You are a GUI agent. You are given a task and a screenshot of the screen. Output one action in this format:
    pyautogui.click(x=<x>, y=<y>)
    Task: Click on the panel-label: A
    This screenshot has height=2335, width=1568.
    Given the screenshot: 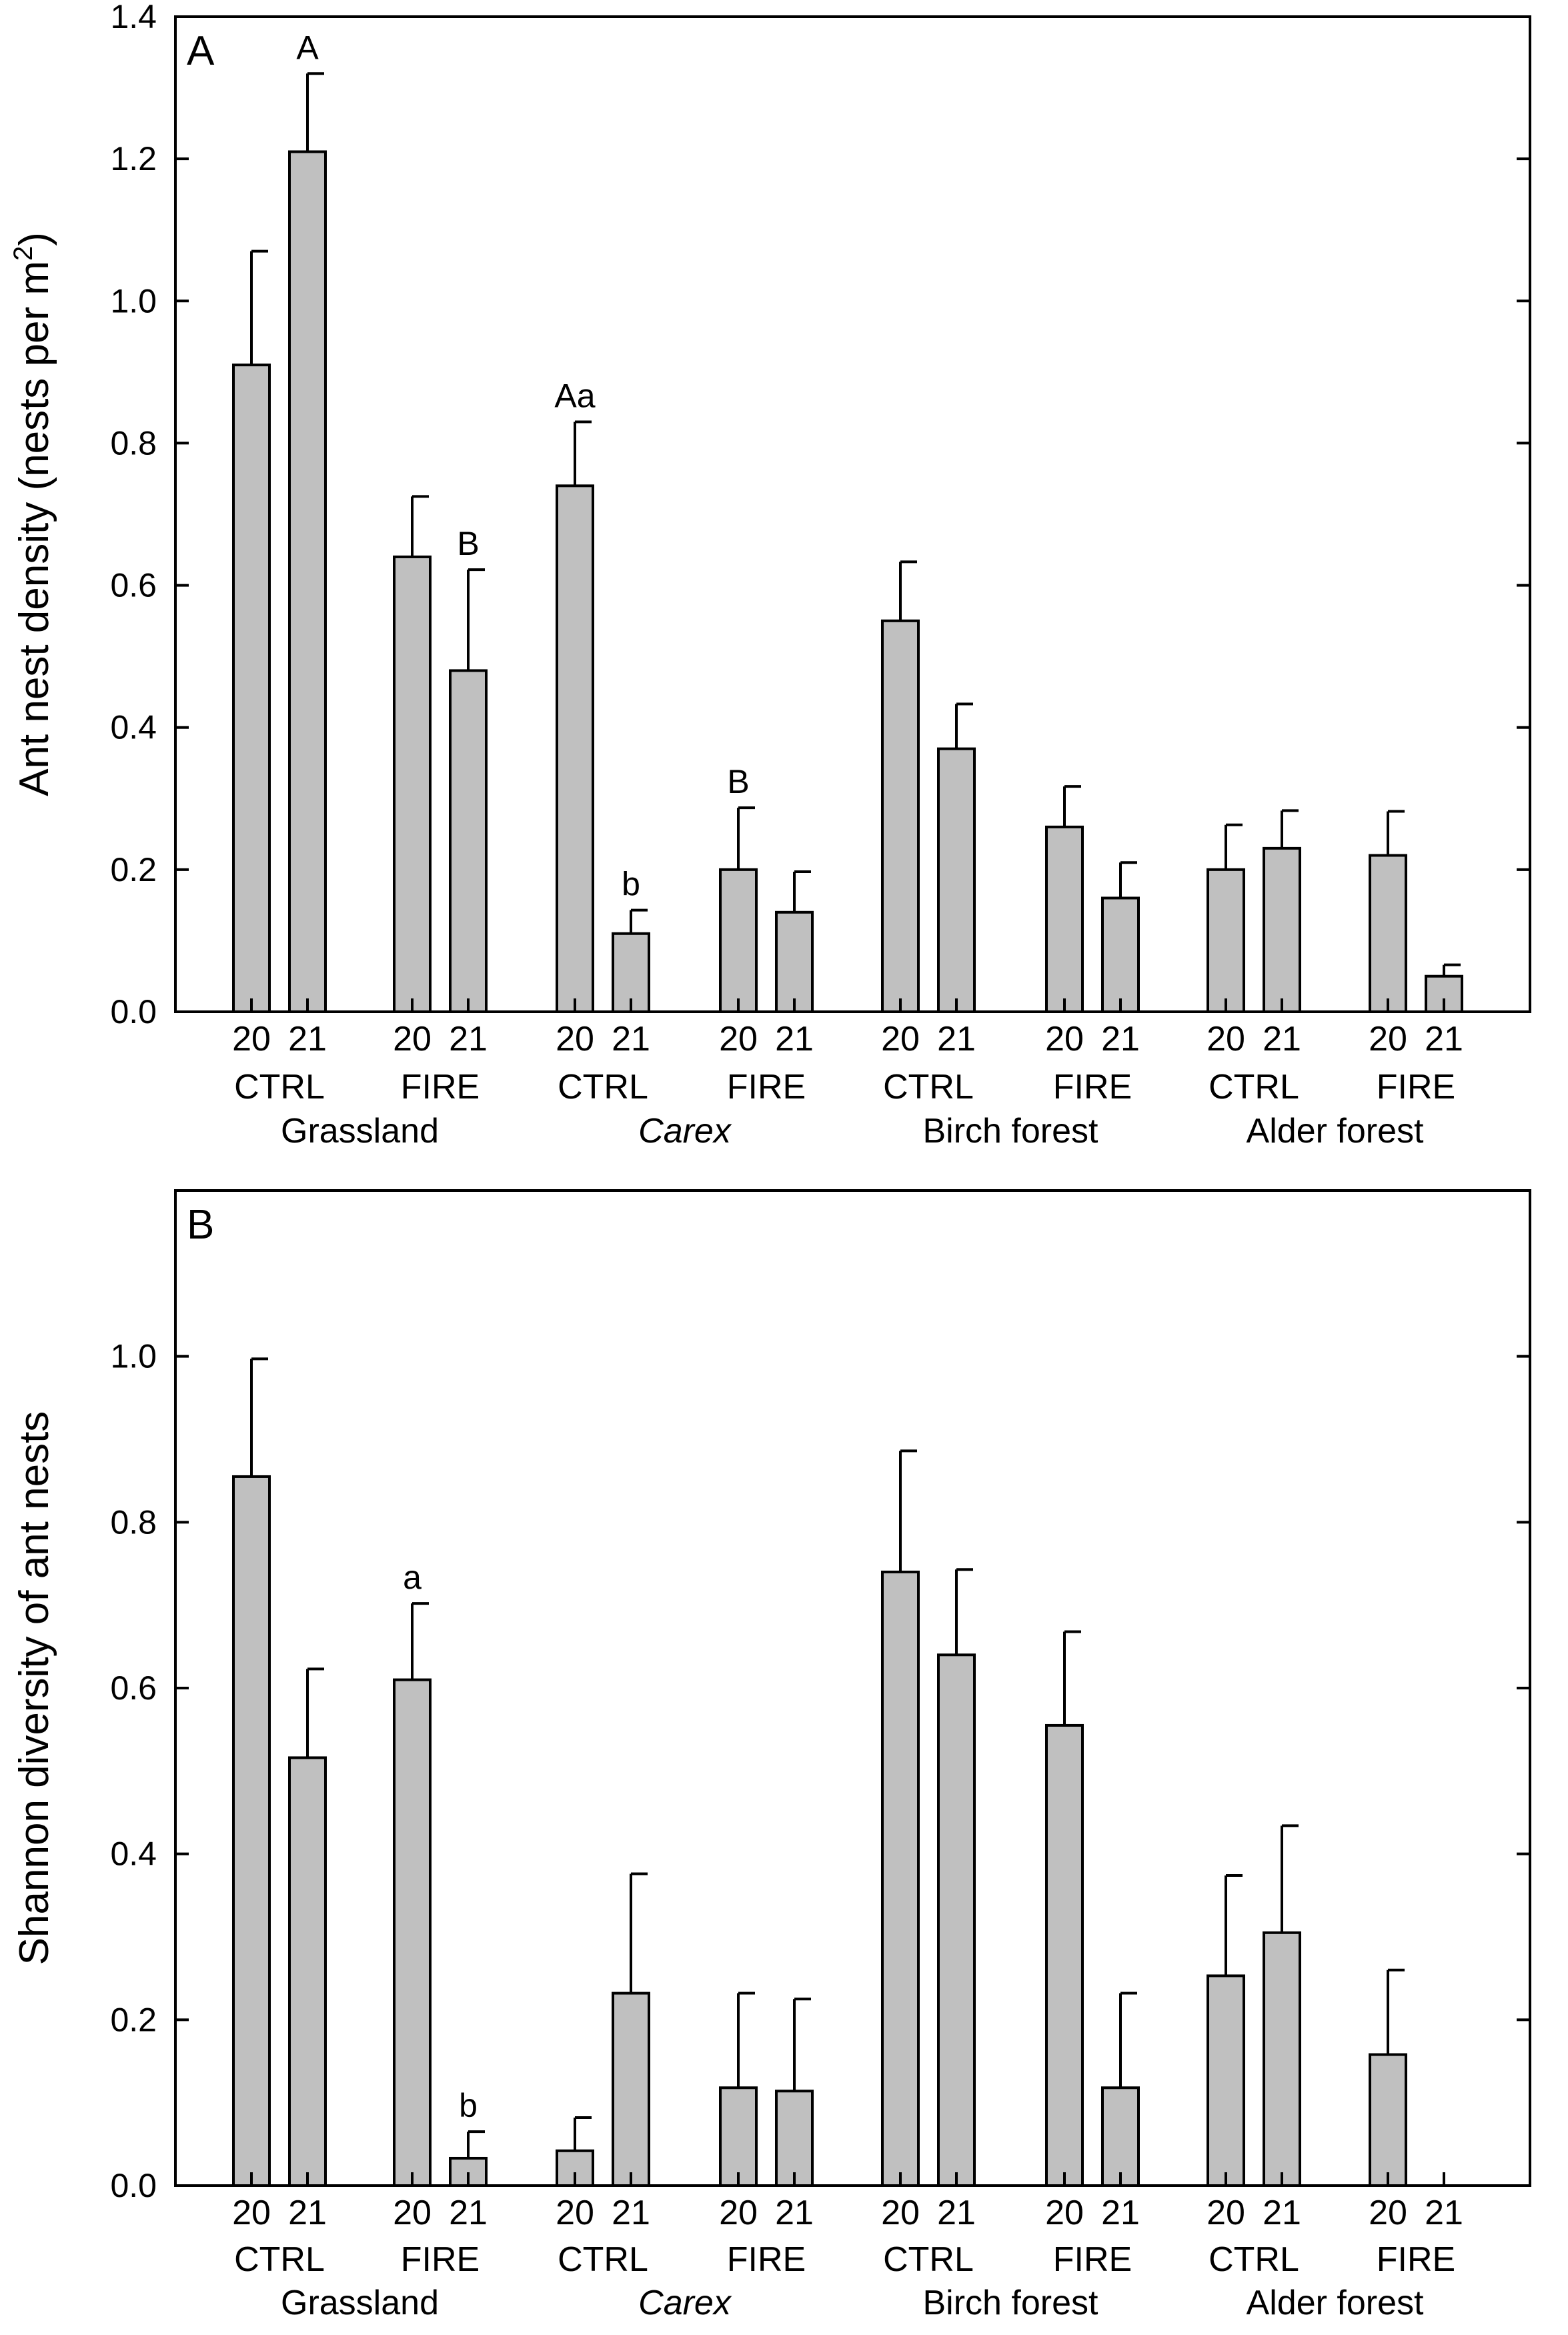 What is the action you would take?
    pyautogui.click(x=201, y=51)
    